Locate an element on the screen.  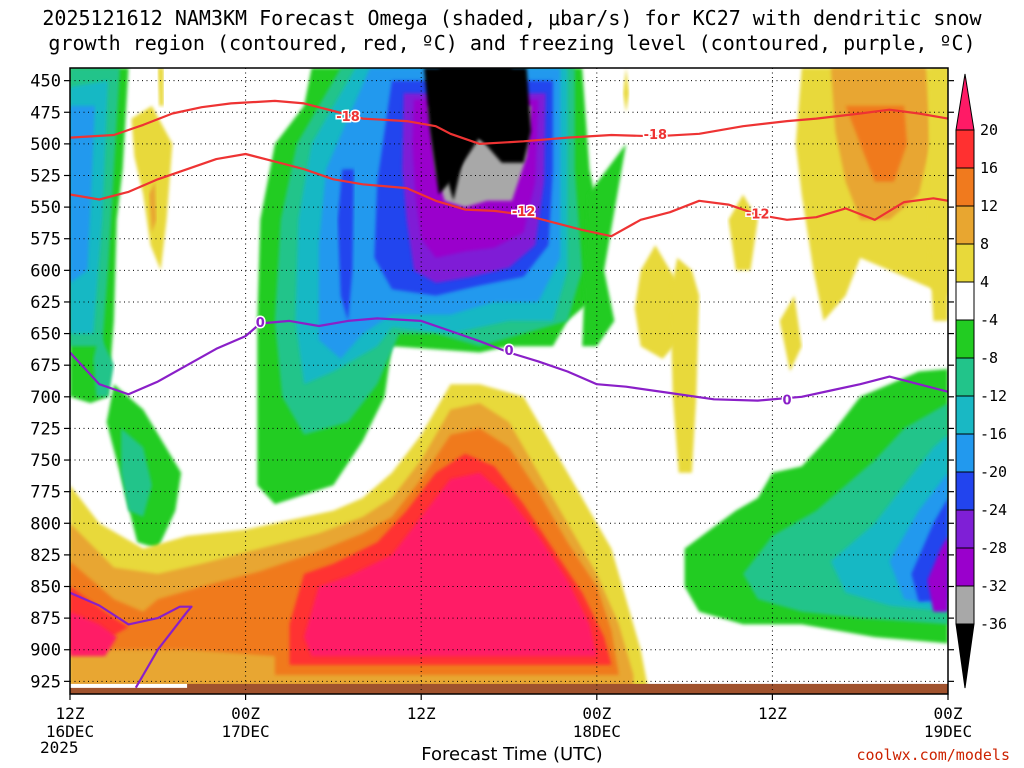
ground-layer is located at coordinates (509, 688).